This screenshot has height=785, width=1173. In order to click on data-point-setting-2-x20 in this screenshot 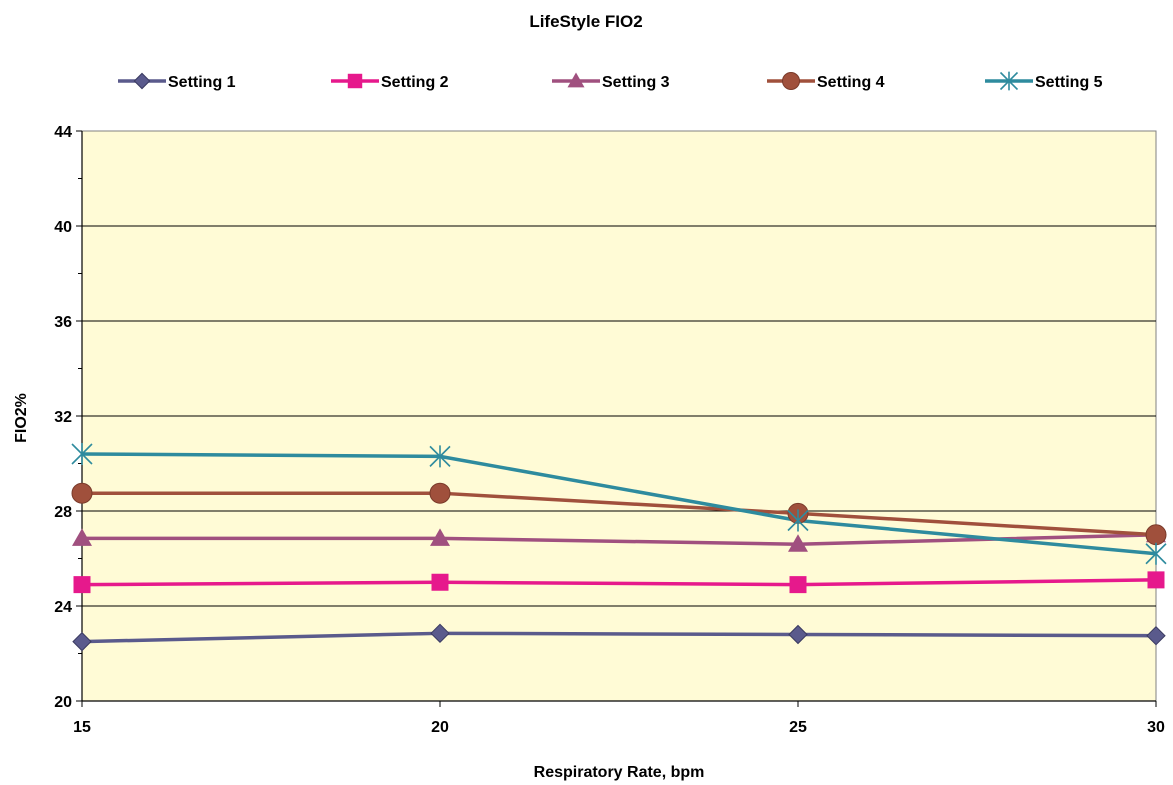, I will do `click(440, 582)`.